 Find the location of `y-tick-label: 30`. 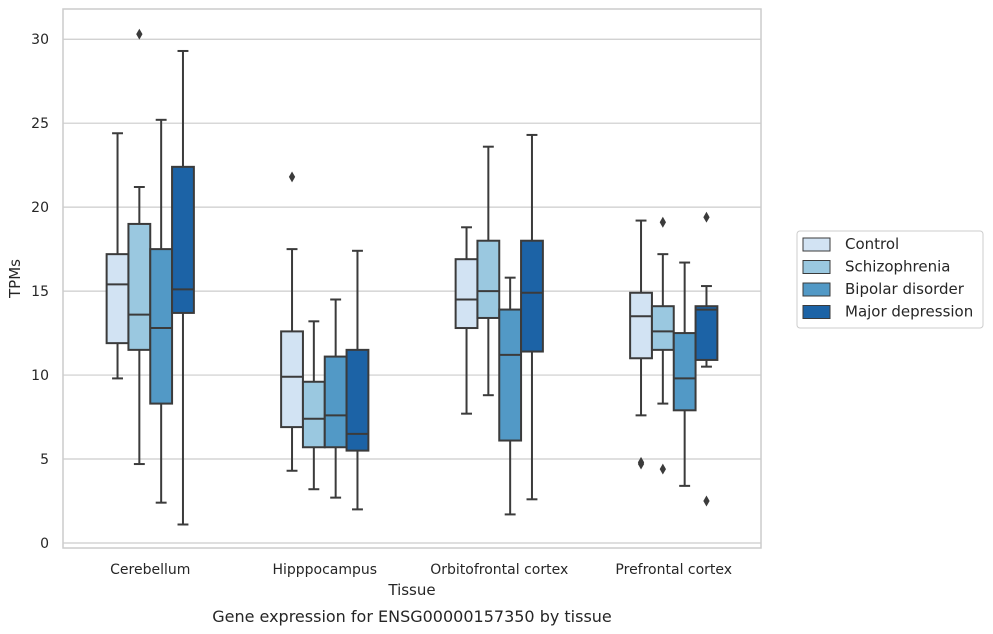

y-tick-label: 30 is located at coordinates (40, 40).